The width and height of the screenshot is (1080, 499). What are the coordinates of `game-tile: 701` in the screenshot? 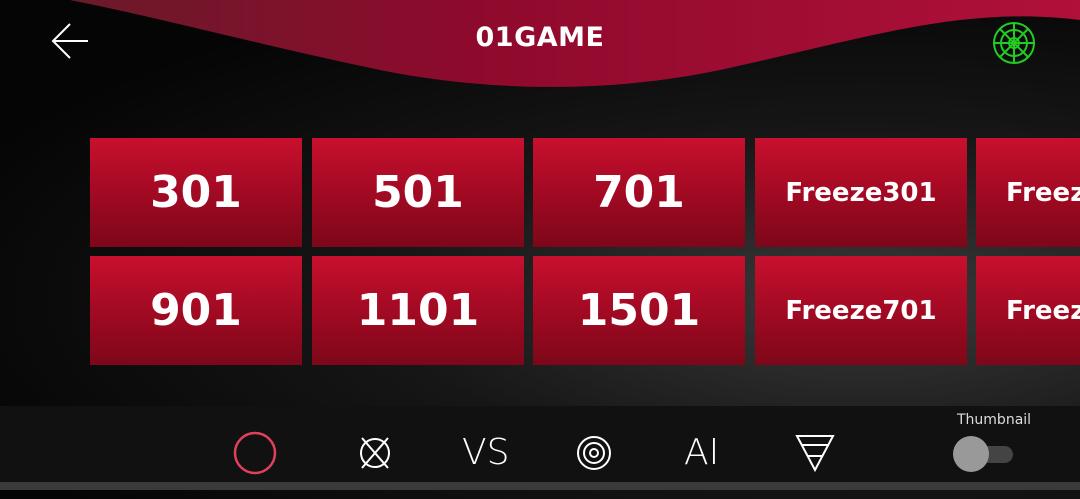 It's located at (639, 192).